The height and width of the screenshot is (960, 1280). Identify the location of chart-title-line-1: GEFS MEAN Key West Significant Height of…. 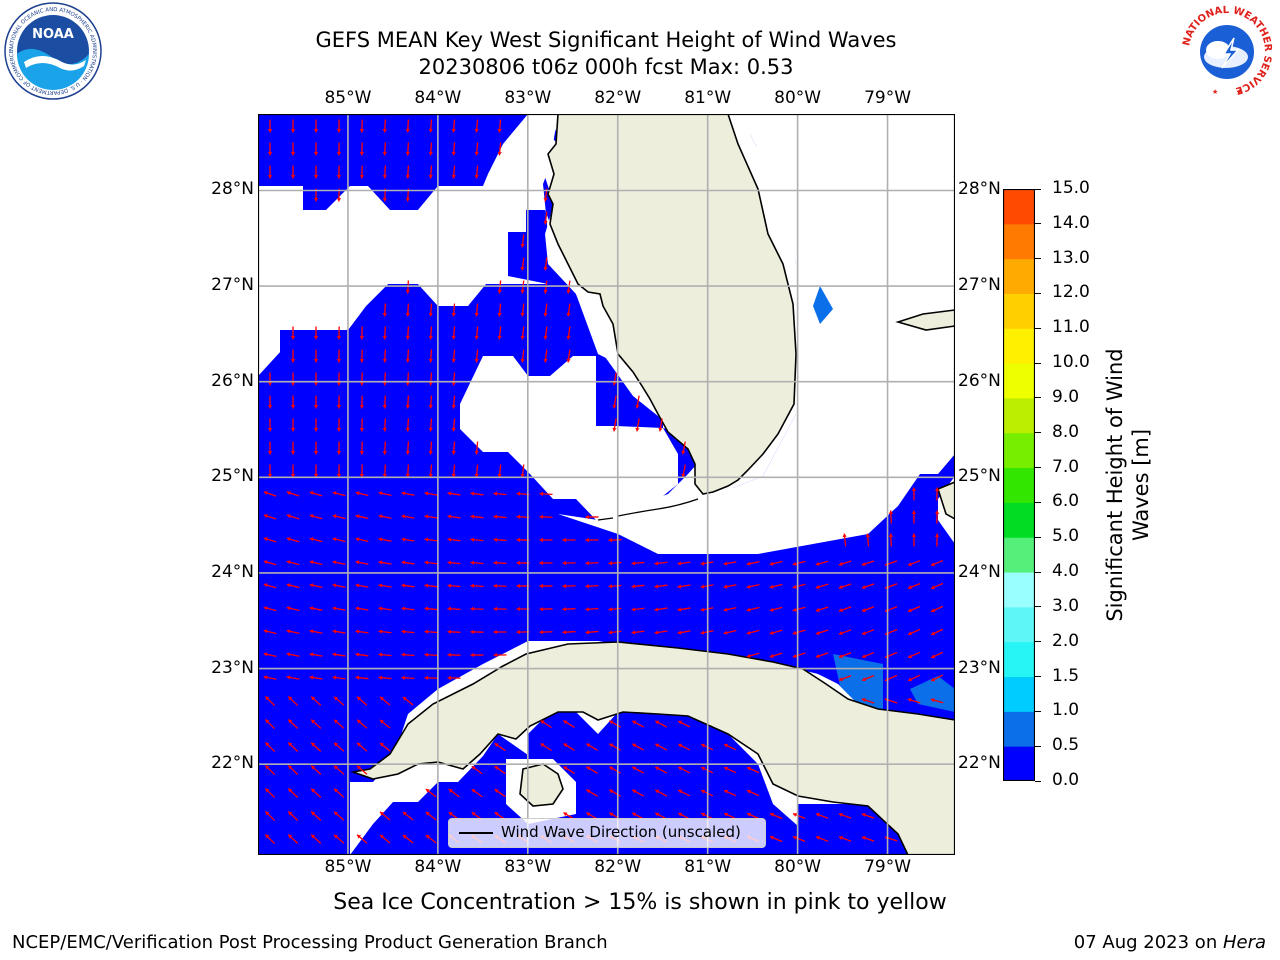
(606, 40).